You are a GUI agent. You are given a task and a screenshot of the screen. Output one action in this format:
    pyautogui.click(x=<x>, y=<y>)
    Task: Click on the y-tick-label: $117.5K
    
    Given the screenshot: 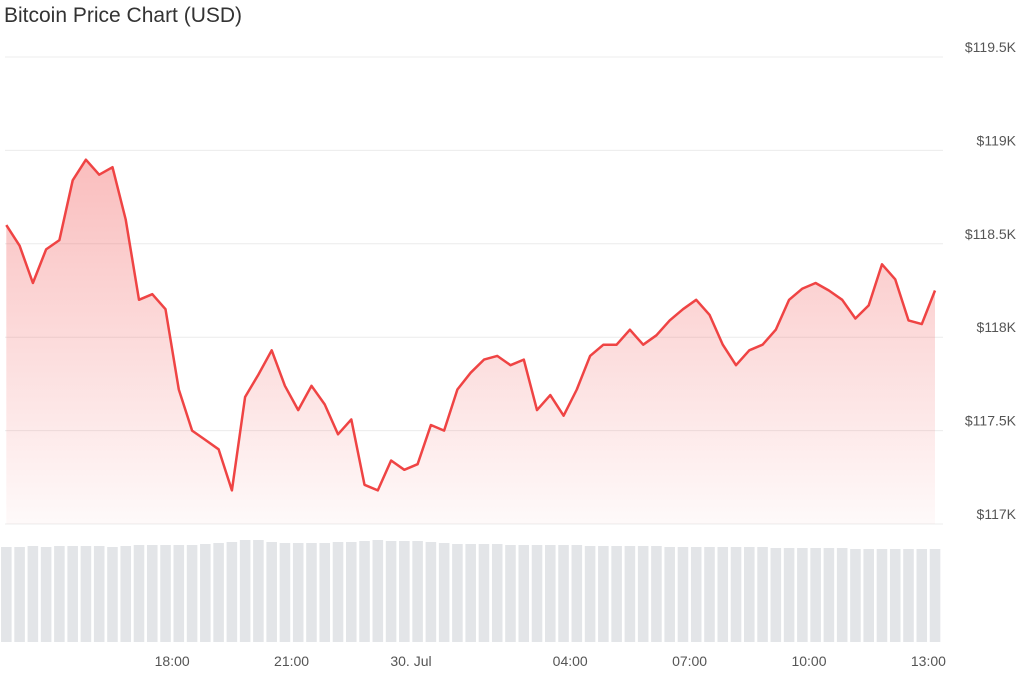 What is the action you would take?
    pyautogui.click(x=991, y=421)
    